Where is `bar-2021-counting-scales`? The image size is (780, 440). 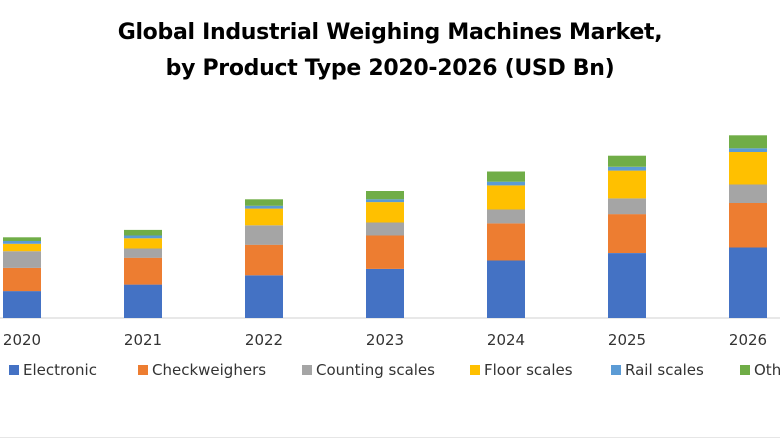
bar-2021-counting-scales is located at coordinates (143, 253).